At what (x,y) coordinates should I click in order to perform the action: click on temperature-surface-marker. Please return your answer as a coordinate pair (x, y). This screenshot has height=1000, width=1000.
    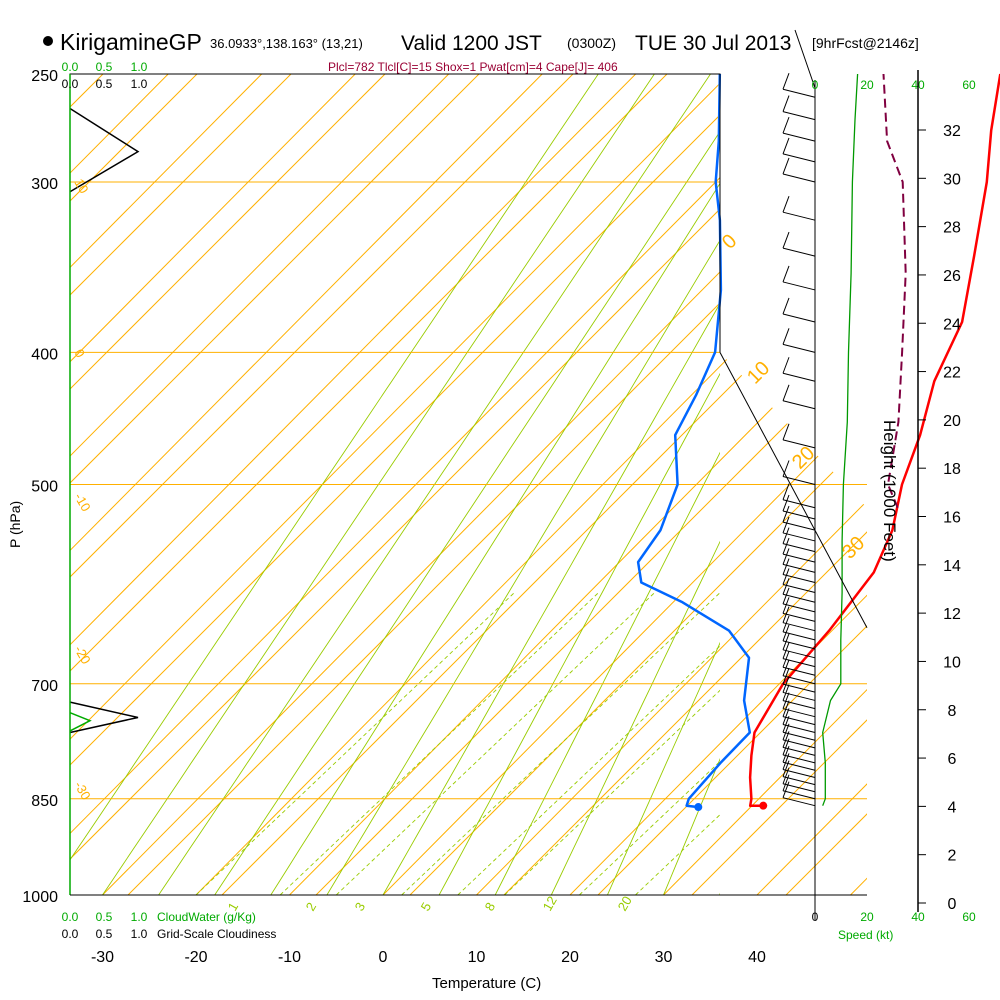
    Looking at the image, I should click on (763, 805).